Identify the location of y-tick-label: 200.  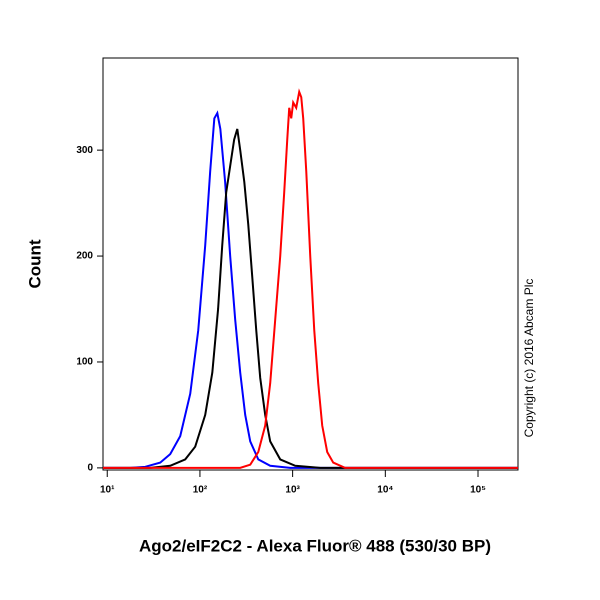
(84, 256).